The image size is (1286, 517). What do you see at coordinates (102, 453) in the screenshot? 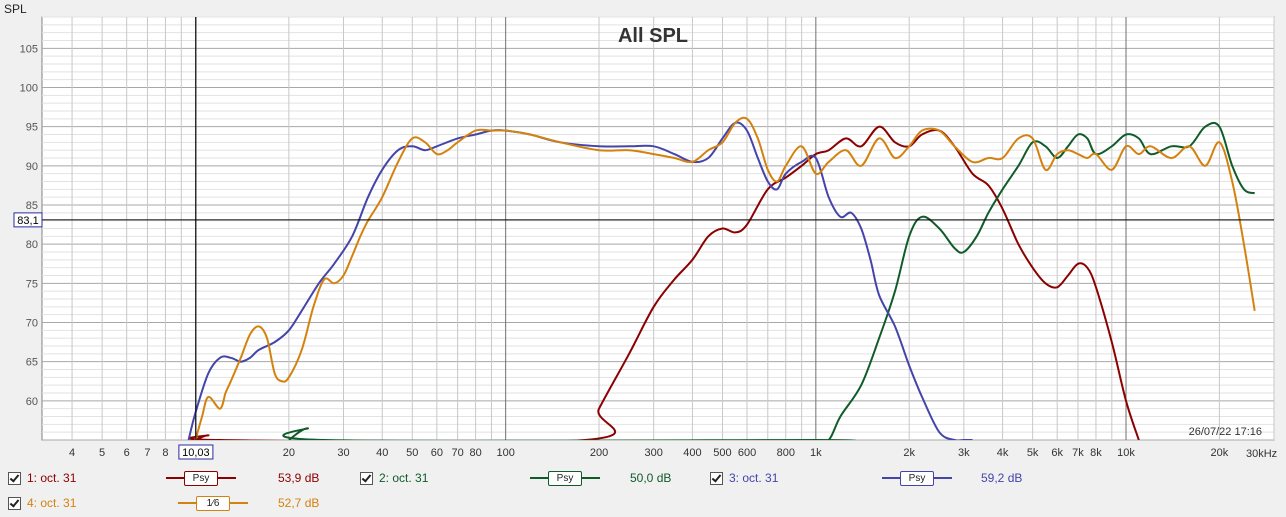
I see `x-tick-label: 5` at bounding box center [102, 453].